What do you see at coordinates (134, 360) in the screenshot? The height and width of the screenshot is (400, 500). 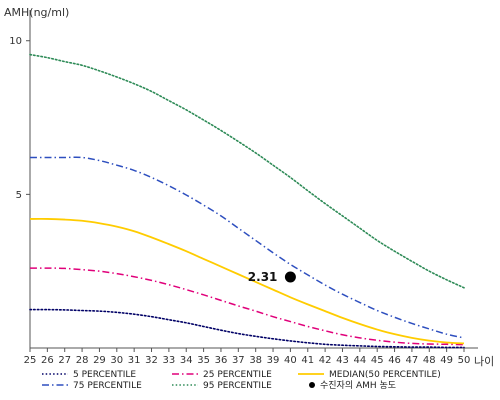 I see `x-tick-label: 31` at bounding box center [134, 360].